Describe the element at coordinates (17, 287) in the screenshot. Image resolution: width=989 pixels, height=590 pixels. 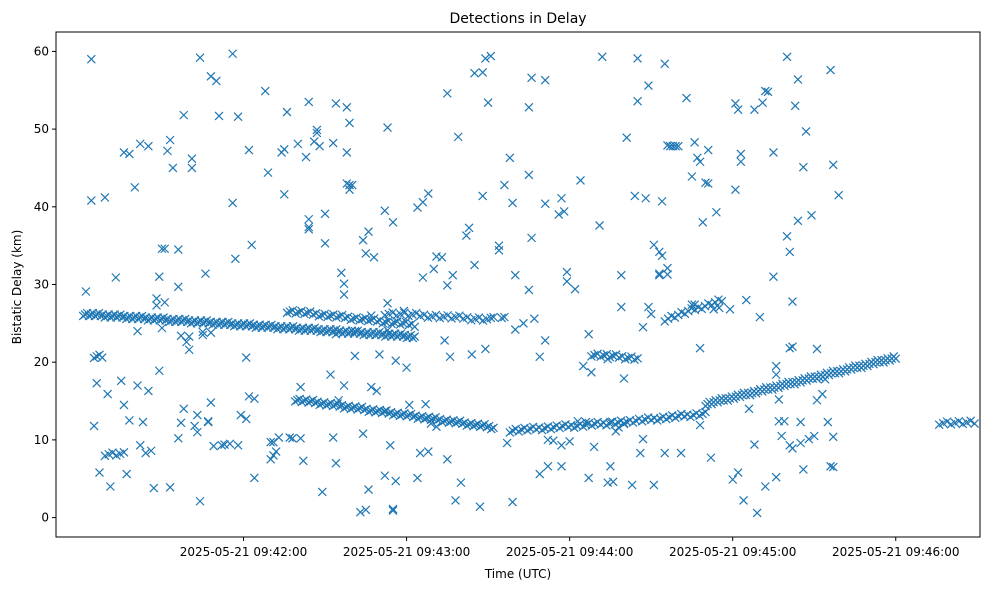
I see `y-axis-label: Bistatic Delay (km)` at that location.